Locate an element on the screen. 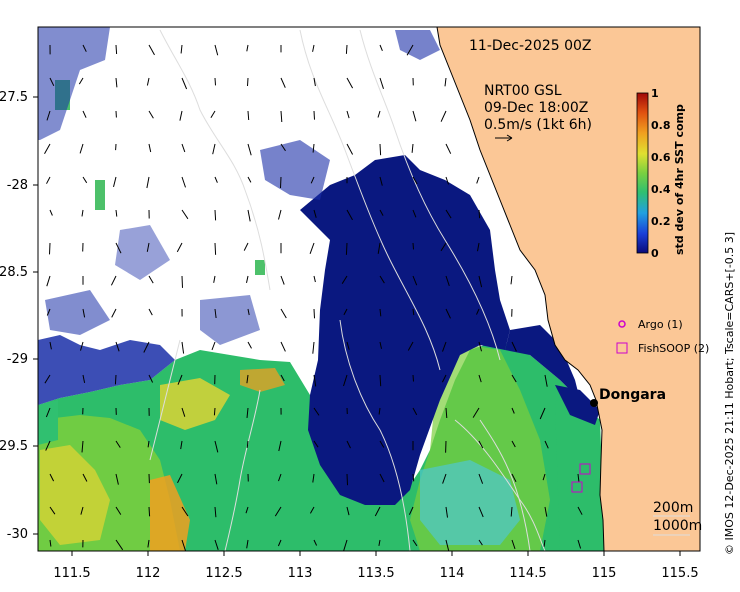  y-tick-label: -27.5 is located at coordinates (14, 97).